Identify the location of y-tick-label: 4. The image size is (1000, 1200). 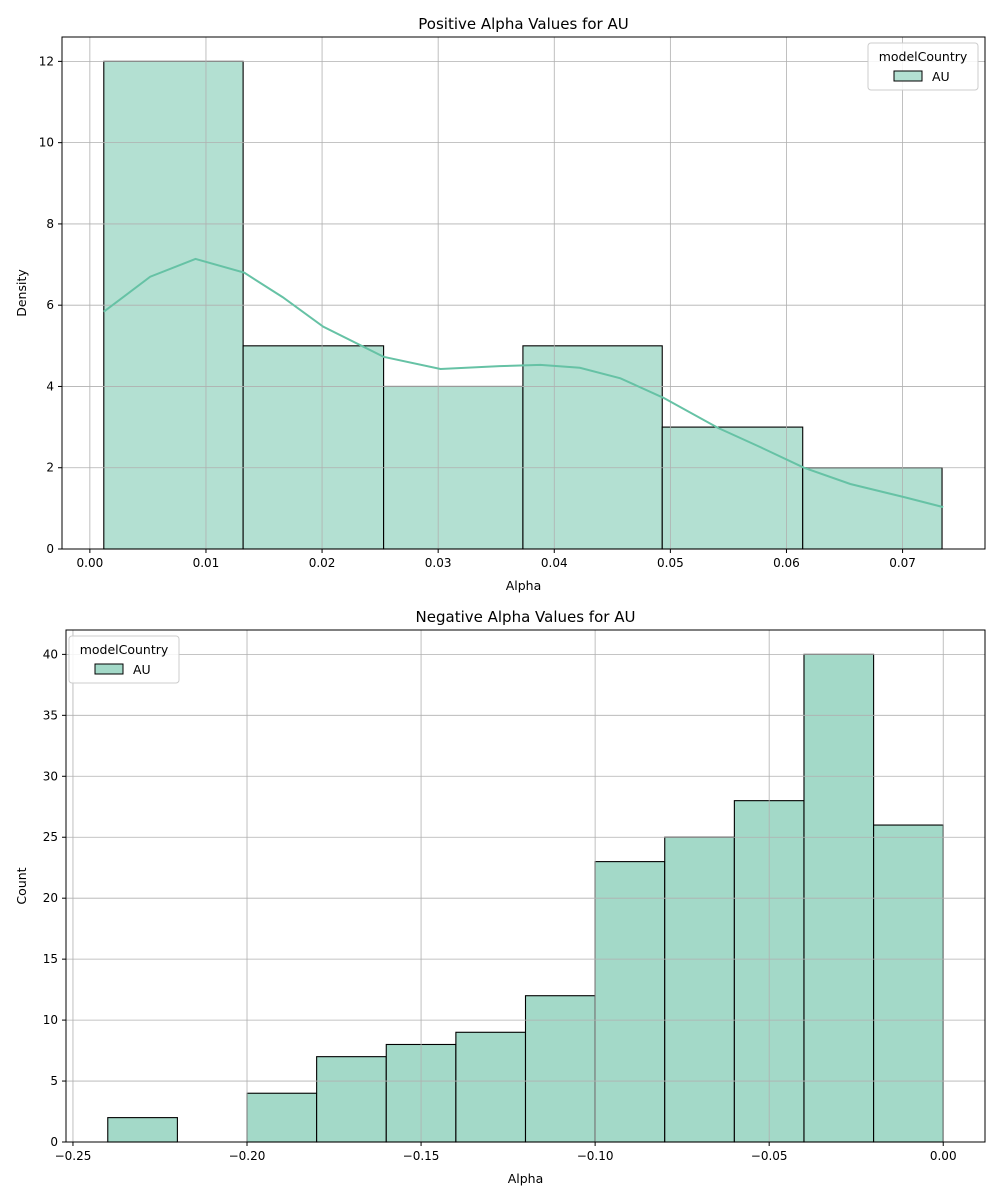
(50, 386).